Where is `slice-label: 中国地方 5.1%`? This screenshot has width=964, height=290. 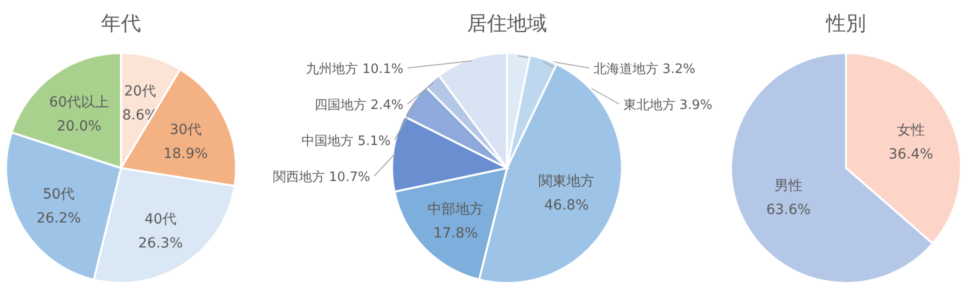 slice-label: 中国地方 5.1% is located at coordinates (346, 141).